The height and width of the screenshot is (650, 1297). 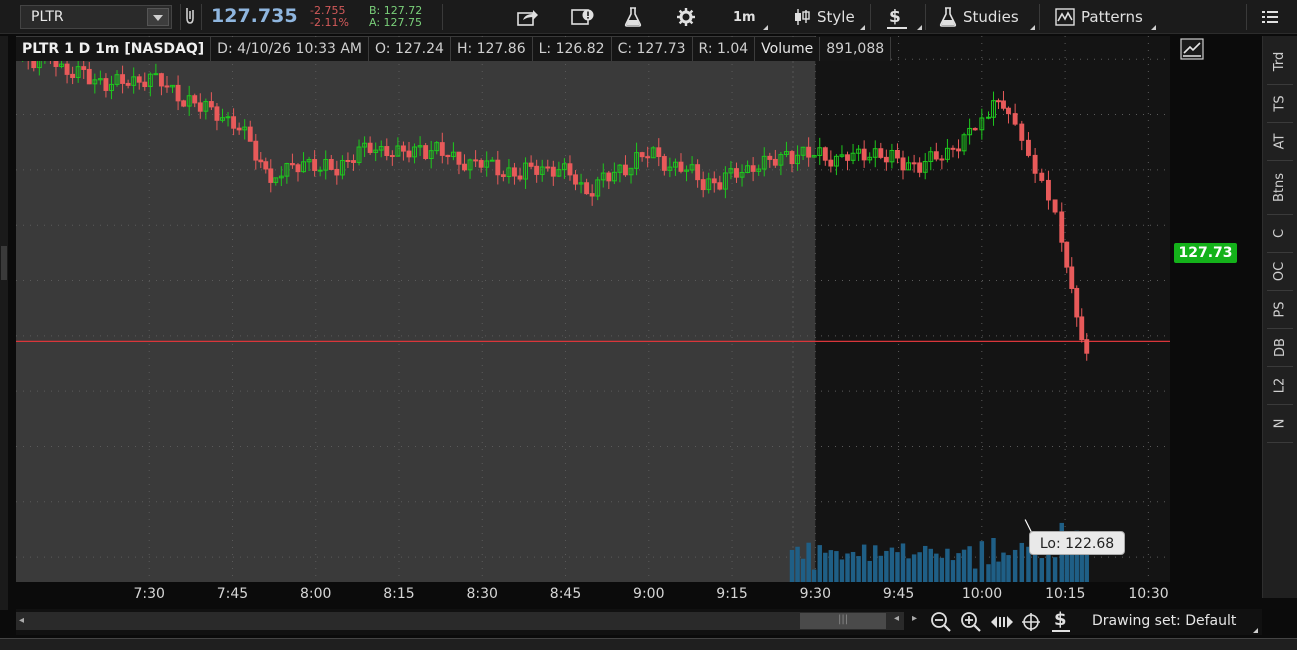 I want to click on right-panel-tab-at: AT, so click(x=1280, y=141).